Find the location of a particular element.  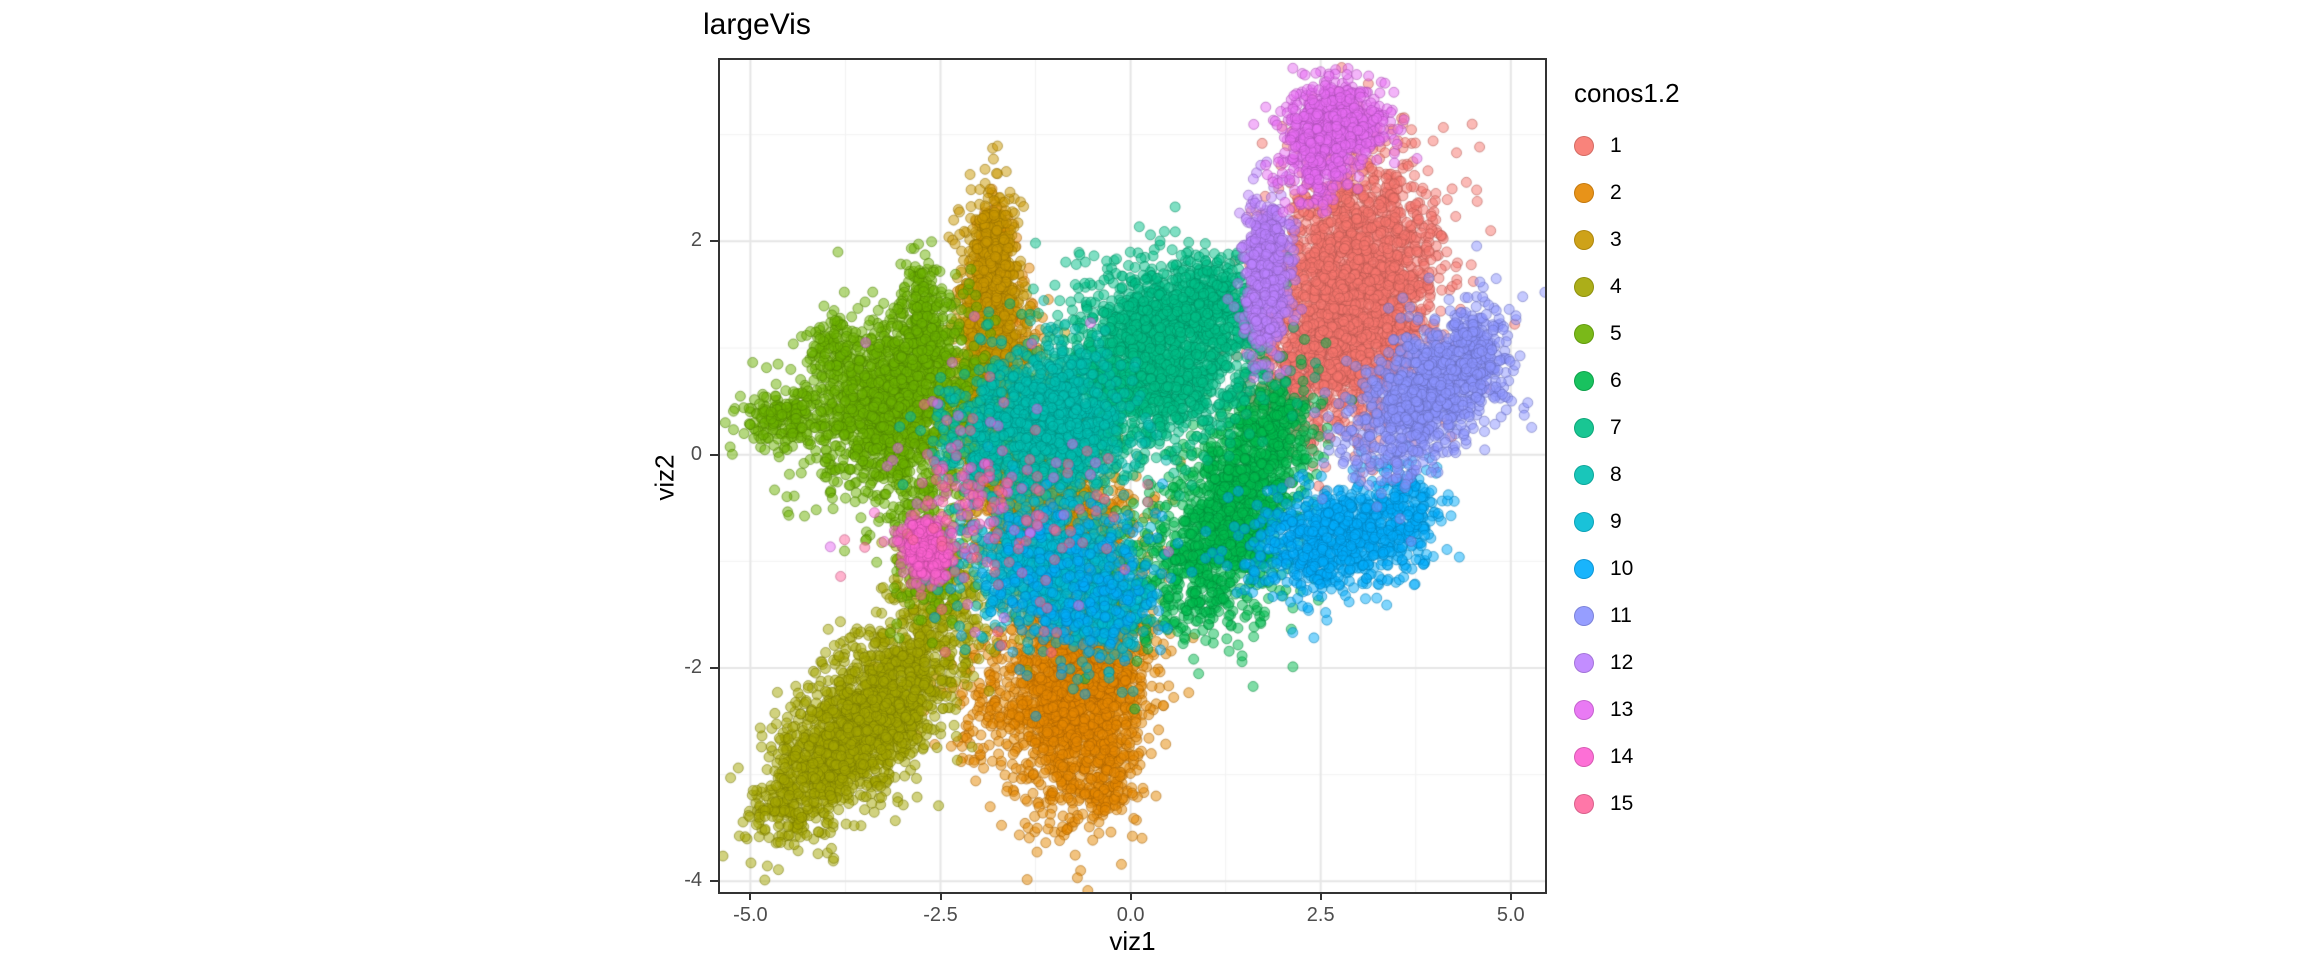

y-tick-label: -2 is located at coordinates (693, 667).